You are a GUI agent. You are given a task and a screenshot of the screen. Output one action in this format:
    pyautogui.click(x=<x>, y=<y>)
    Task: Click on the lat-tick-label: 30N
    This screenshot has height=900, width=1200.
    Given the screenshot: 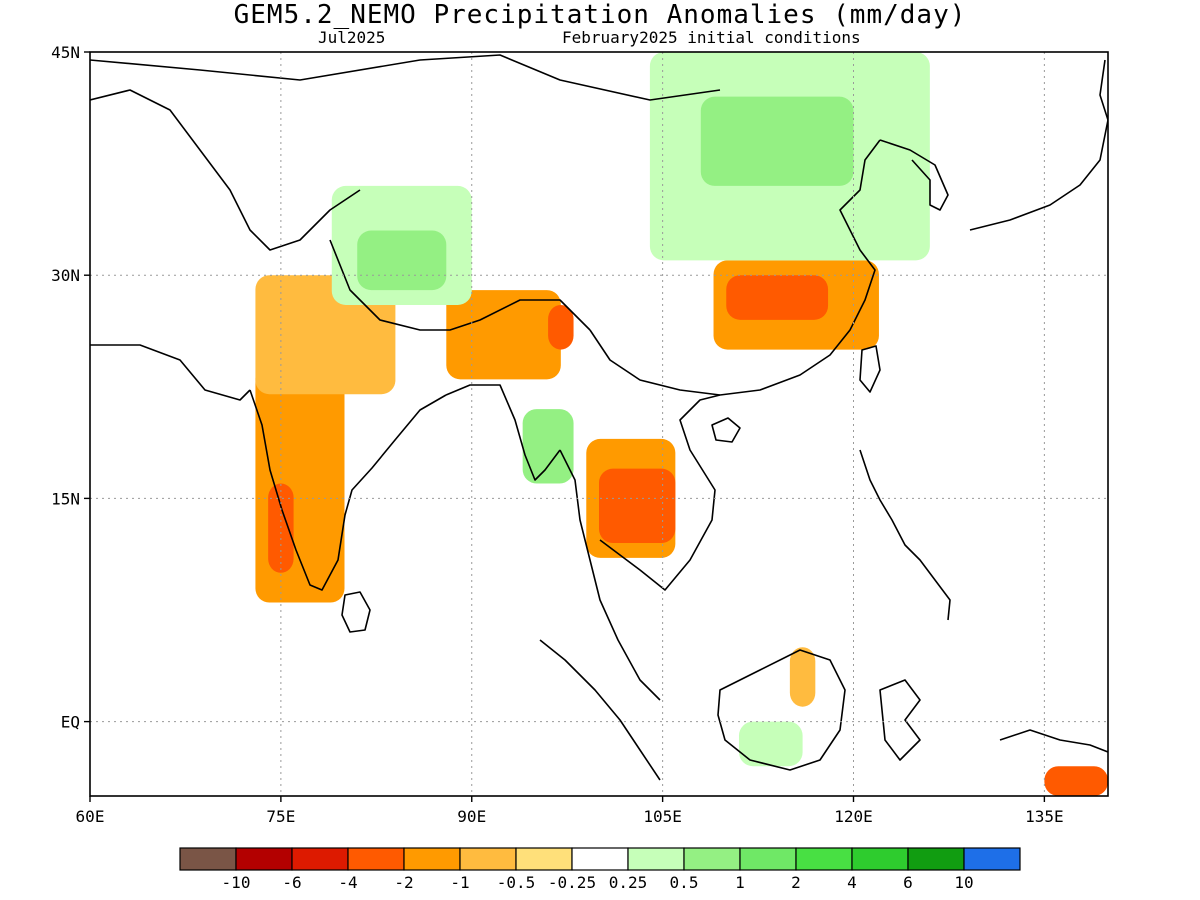 What is the action you would take?
    pyautogui.click(x=65, y=275)
    